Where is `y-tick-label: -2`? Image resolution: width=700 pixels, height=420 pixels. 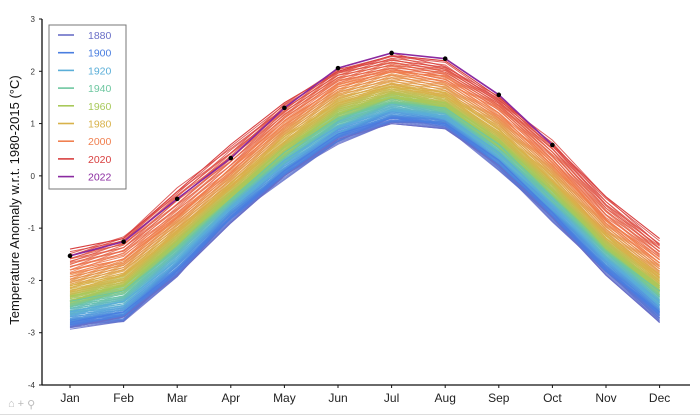 y-tick-label: -2 is located at coordinates (32, 280).